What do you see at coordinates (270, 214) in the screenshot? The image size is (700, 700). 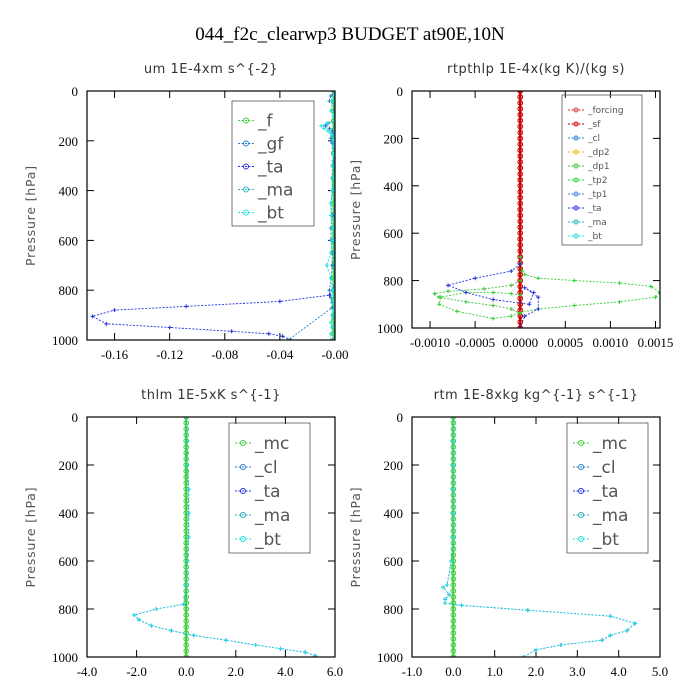 I see `legend-label: _bt` at bounding box center [270, 214].